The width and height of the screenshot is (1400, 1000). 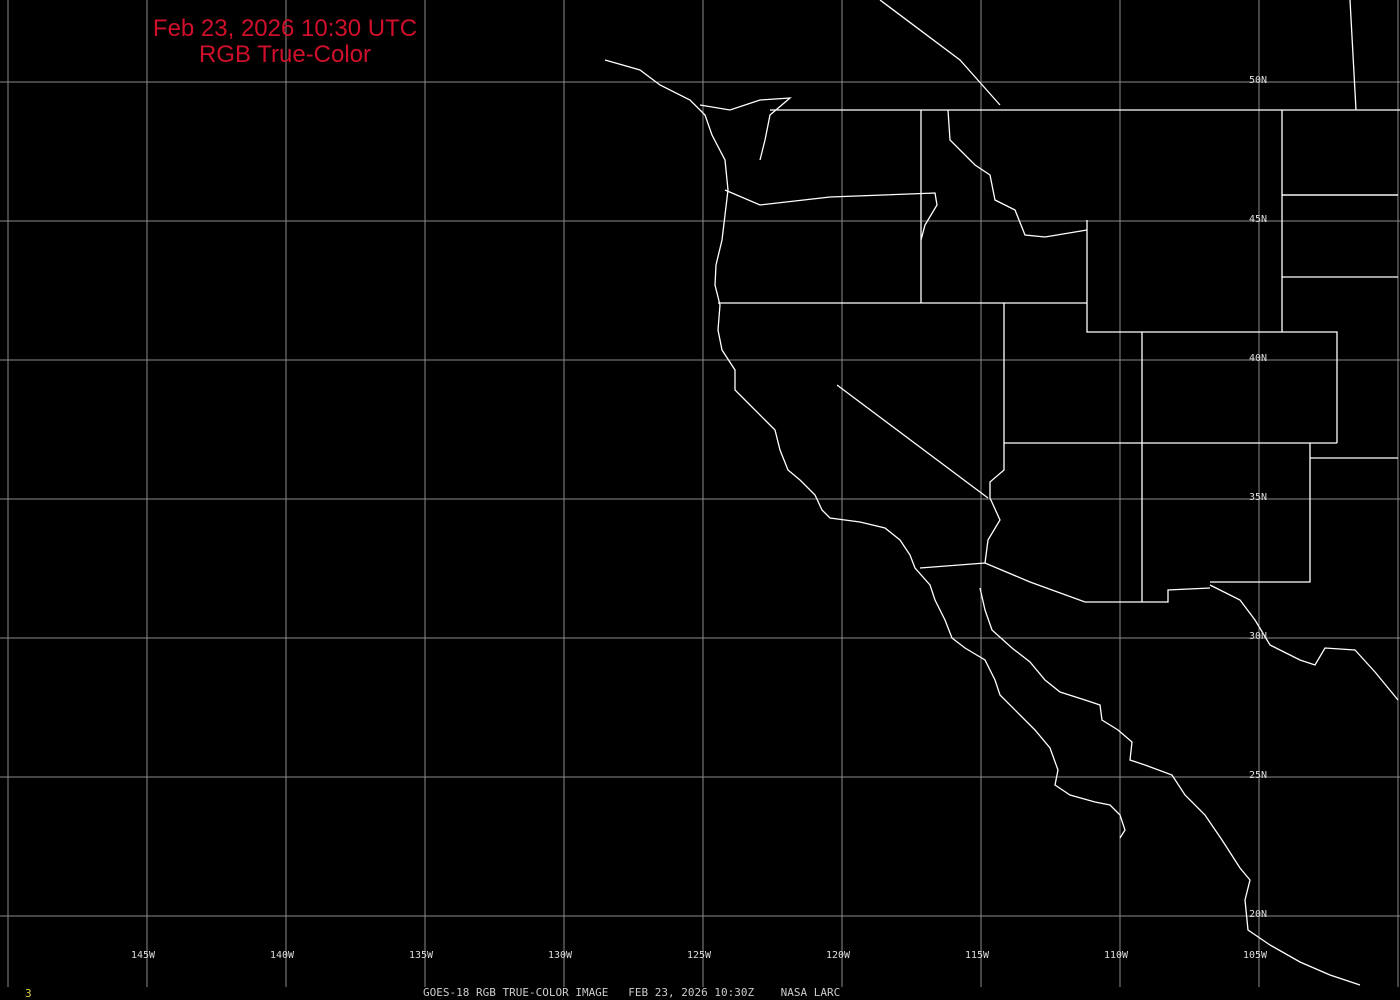 What do you see at coordinates (1340, 139) in the screenshot?
I see `dakotas-borders` at bounding box center [1340, 139].